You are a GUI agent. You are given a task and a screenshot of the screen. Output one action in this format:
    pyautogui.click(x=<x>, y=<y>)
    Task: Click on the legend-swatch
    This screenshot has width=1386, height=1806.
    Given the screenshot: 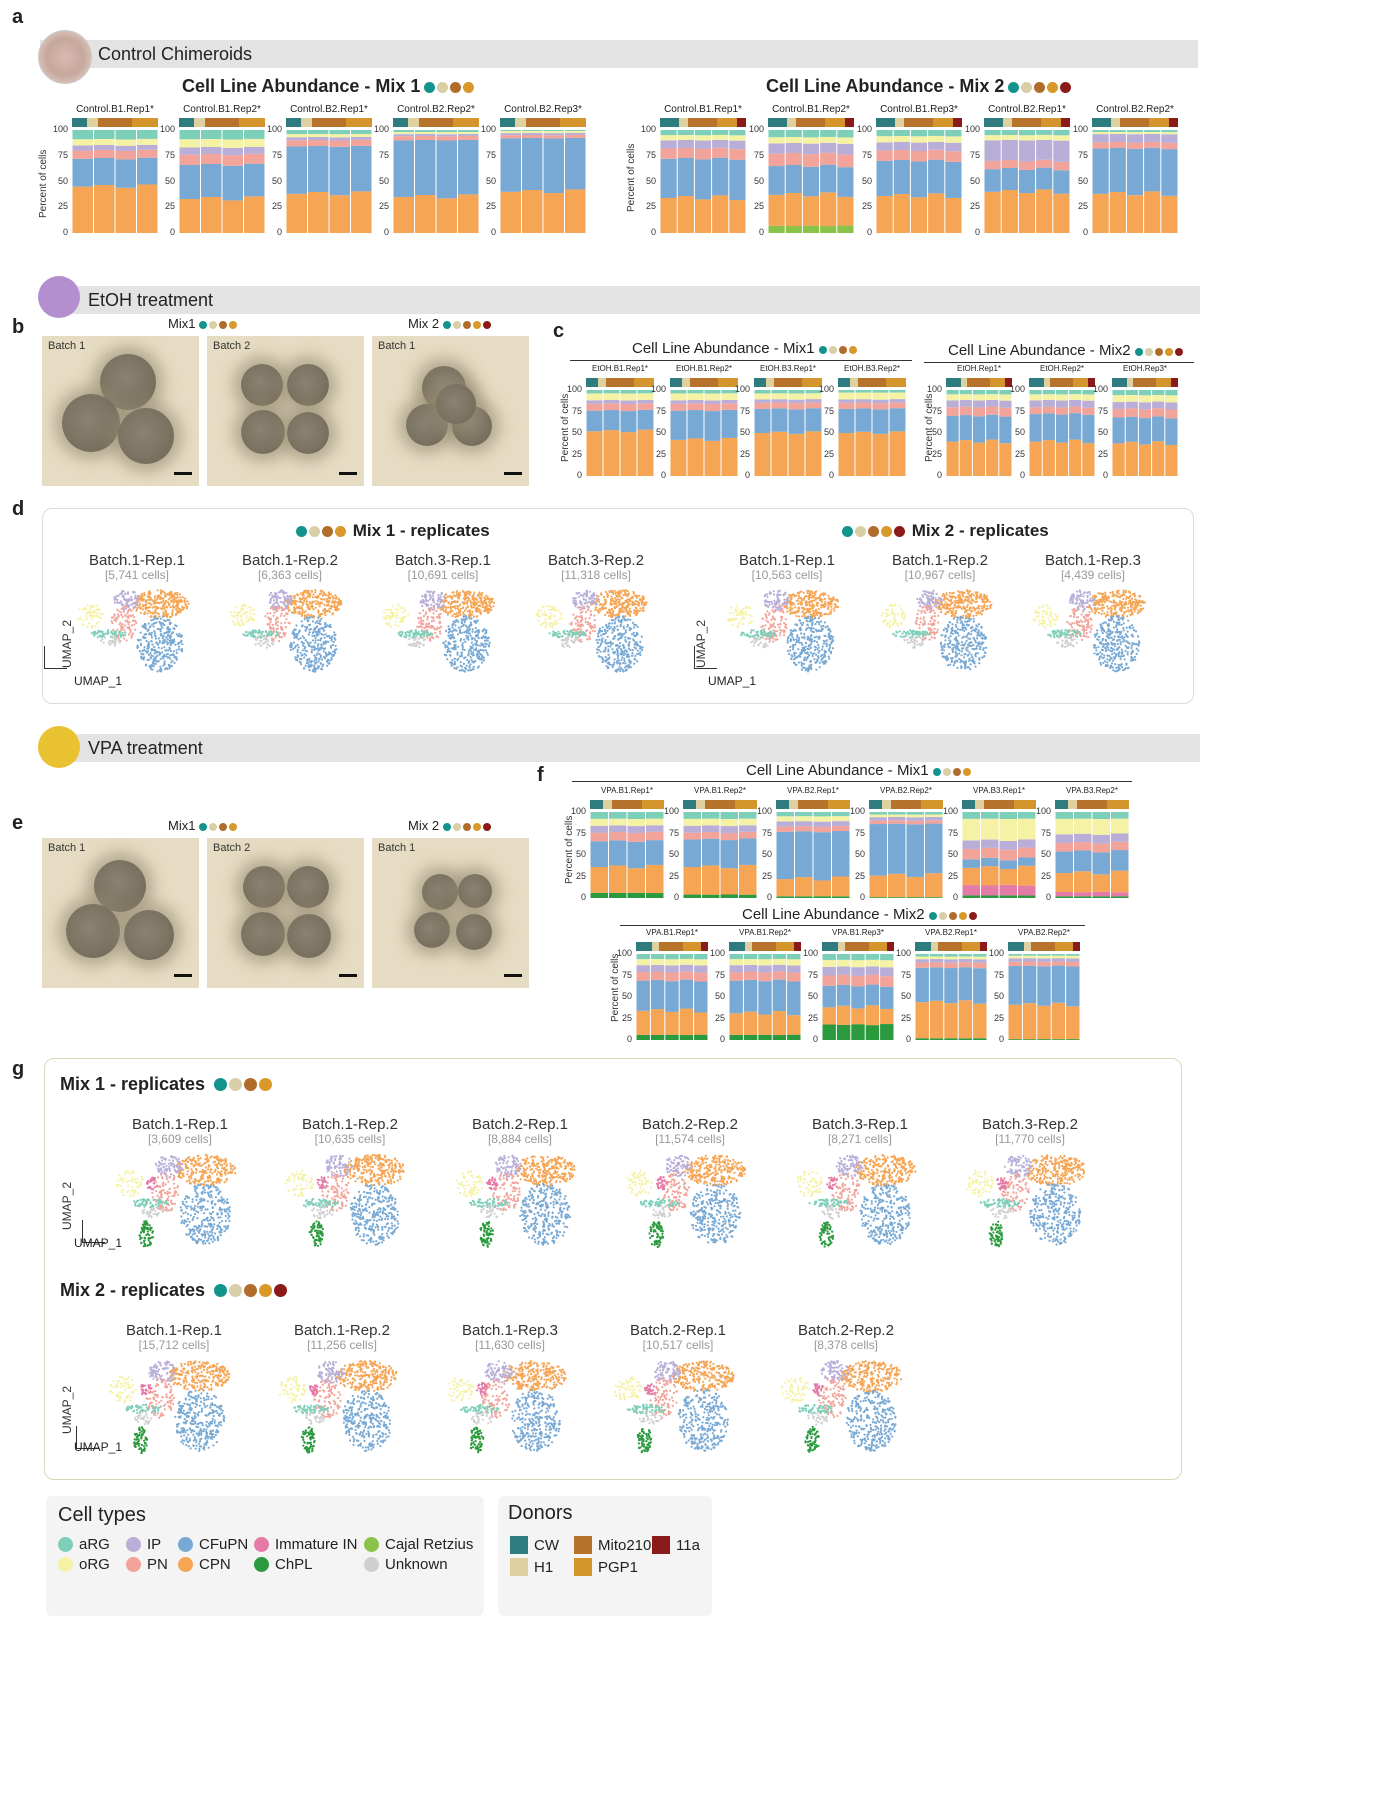 What is the action you would take?
    pyautogui.click(x=519, y=1567)
    